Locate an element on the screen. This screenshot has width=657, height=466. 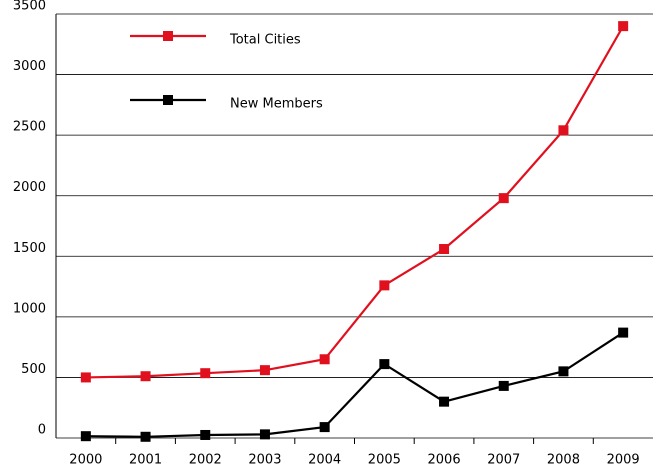
y-tick-label: 1000 is located at coordinates (29, 308).